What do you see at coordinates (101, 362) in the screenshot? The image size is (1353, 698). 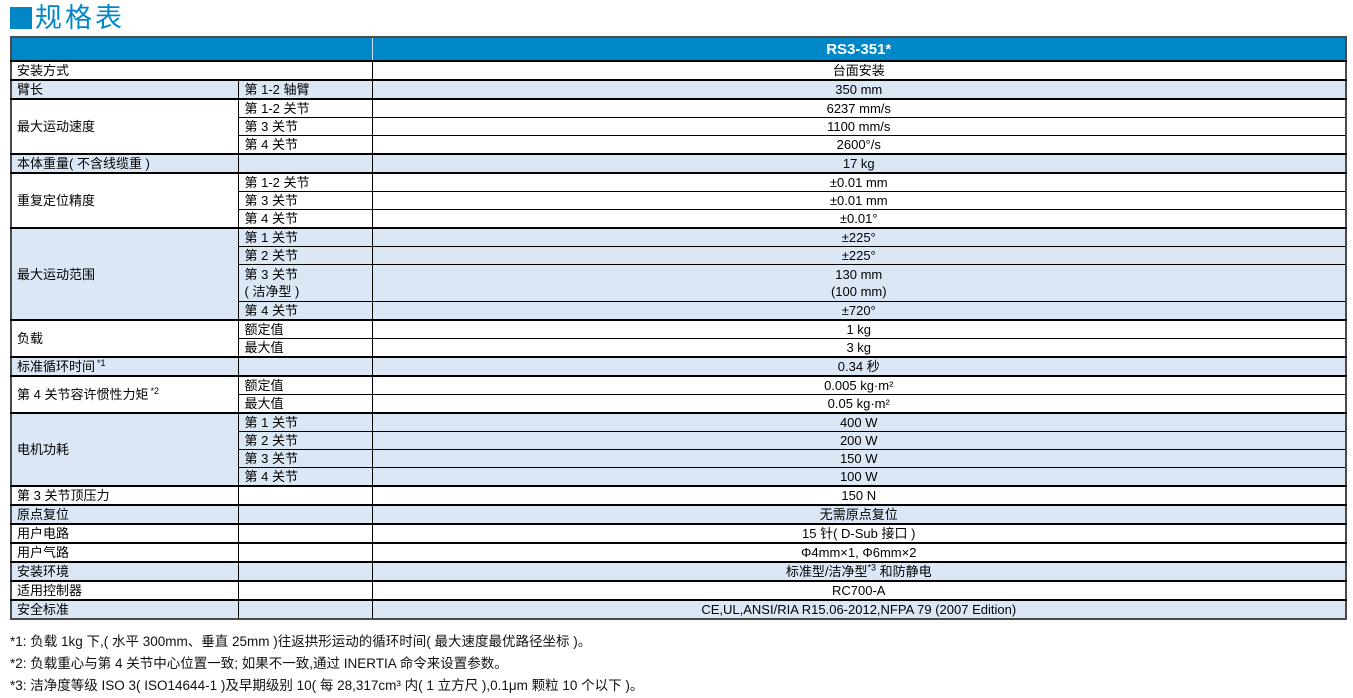 I see `footnote-marker: *1` at bounding box center [101, 362].